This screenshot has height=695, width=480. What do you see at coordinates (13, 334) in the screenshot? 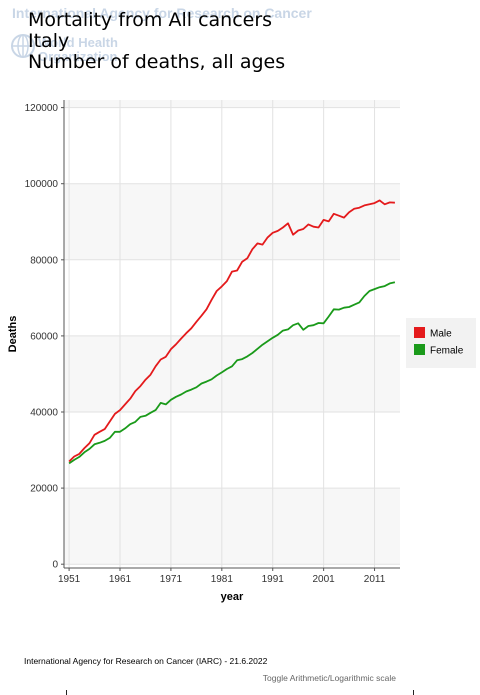
I see `y-axis-title: Deaths` at bounding box center [13, 334].